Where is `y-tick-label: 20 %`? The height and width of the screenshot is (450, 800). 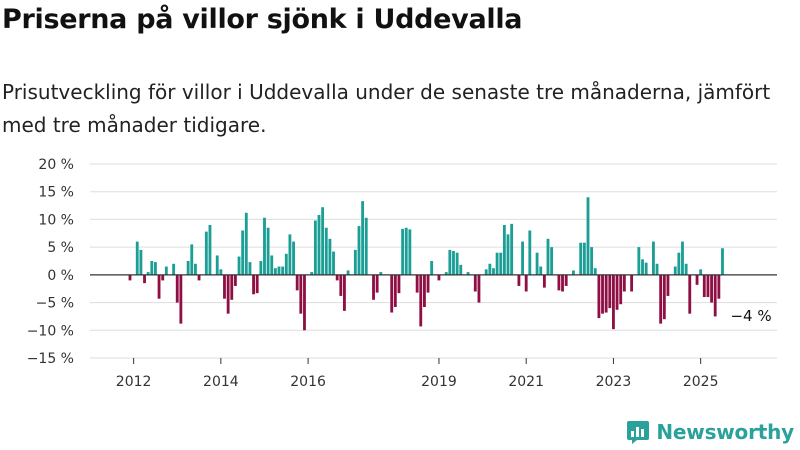
y-tick-label: 20 % is located at coordinates (56, 165).